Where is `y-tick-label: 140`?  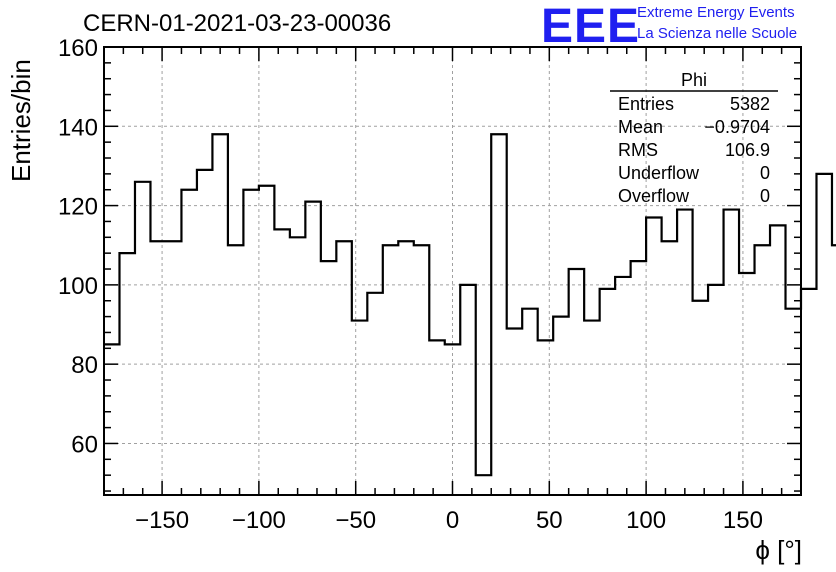 y-tick-label: 140 is located at coordinates (78, 127).